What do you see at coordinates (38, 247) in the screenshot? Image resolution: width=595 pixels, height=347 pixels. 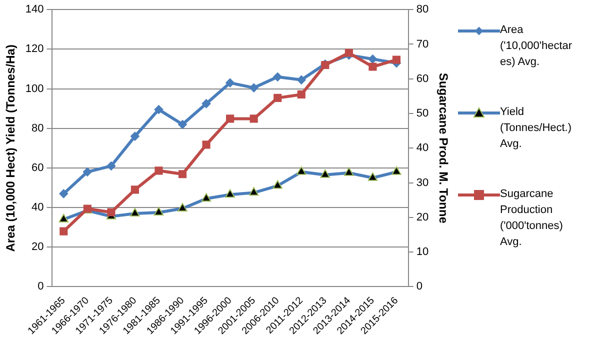 I see `y-tick-label: 20` at bounding box center [38, 247].